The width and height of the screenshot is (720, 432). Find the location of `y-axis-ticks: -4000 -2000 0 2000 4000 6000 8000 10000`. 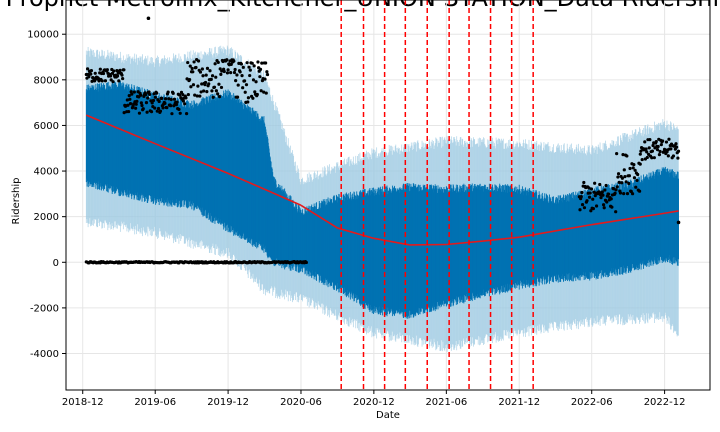

y-axis-ticks: -4000 -2000 0 2000 4000 6000 8000 10000 is located at coordinates (46, 195).